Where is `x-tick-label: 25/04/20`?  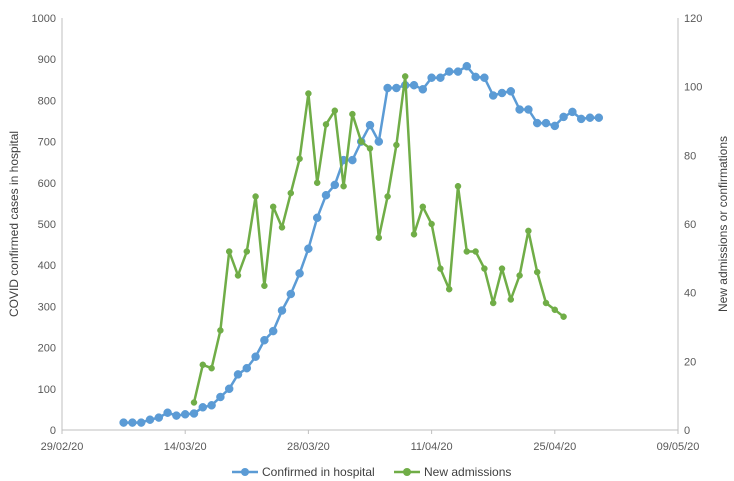 x-tick-label: 25/04/20 is located at coordinates (554, 447).